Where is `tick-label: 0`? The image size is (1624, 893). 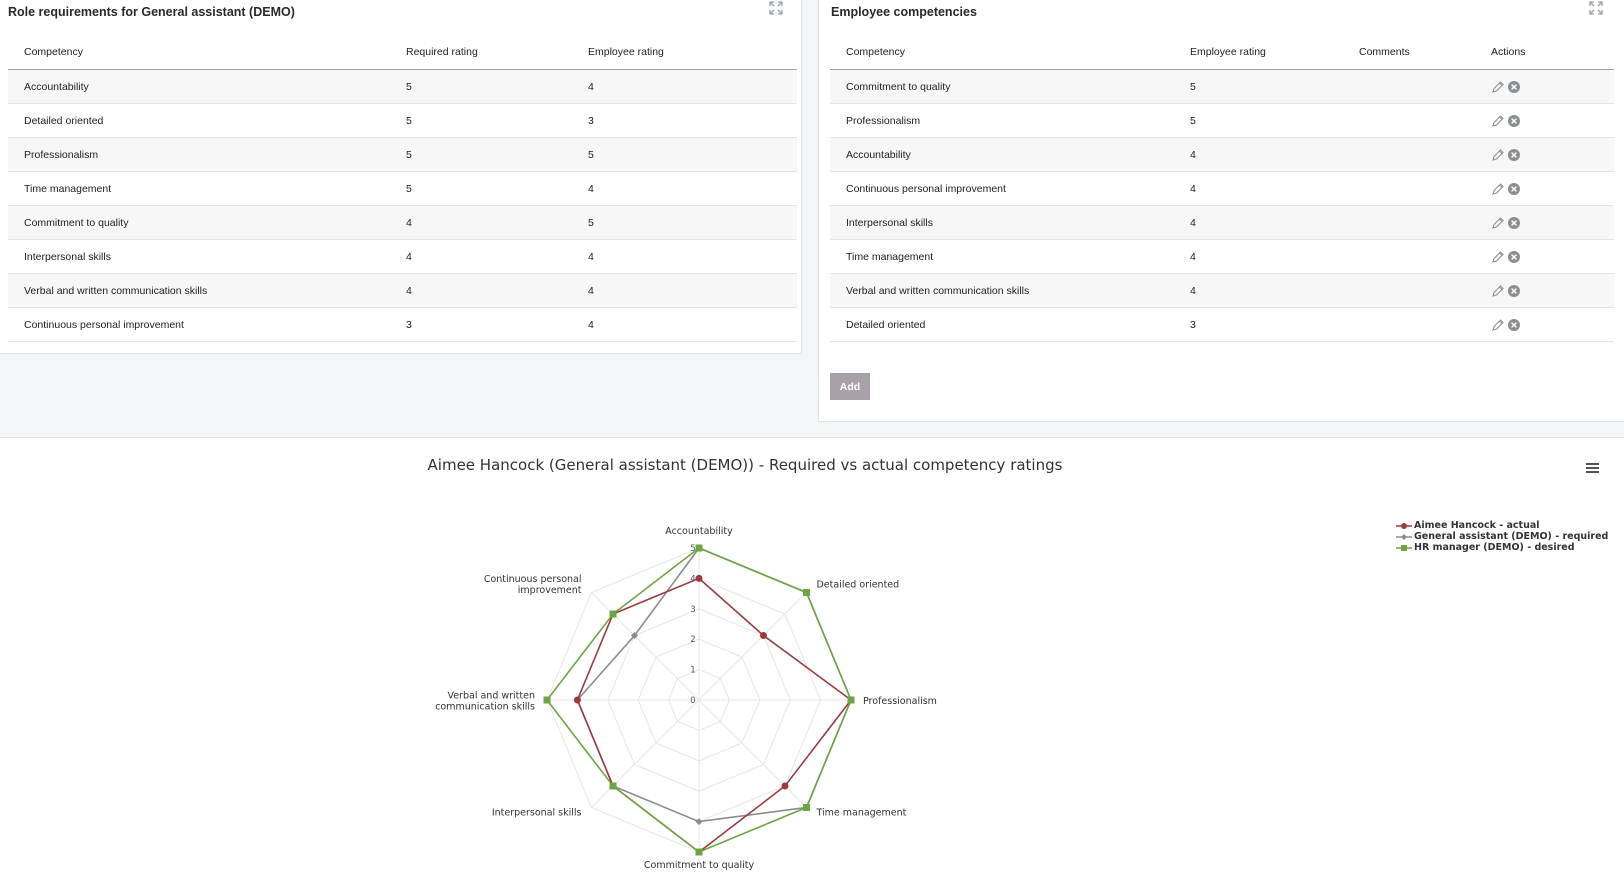 tick-label: 0 is located at coordinates (692, 701).